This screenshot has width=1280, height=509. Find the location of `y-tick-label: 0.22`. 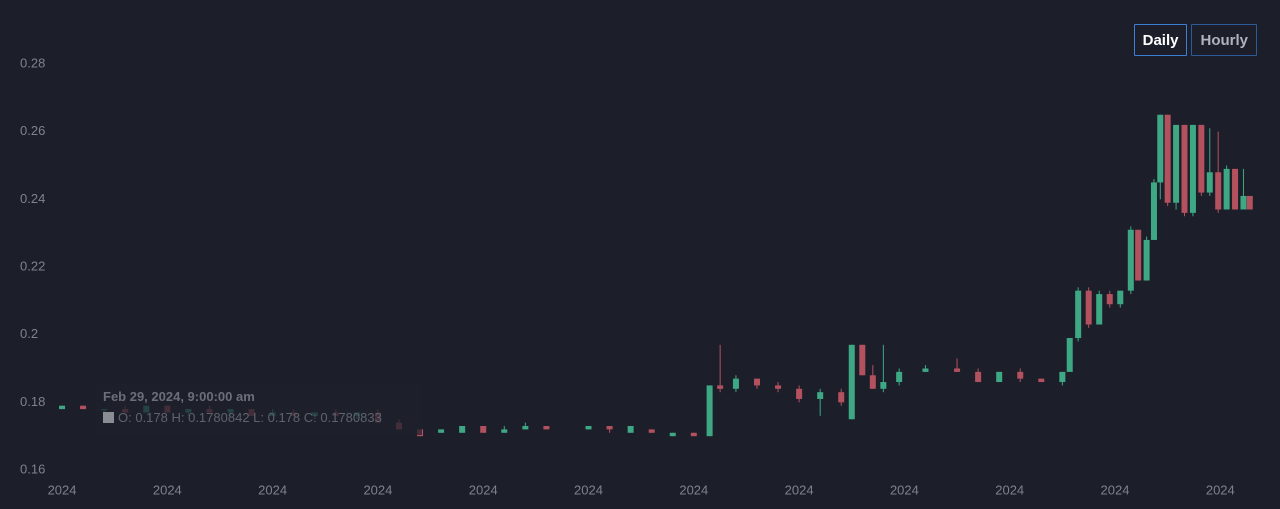

y-tick-label: 0.22 is located at coordinates (32, 265).